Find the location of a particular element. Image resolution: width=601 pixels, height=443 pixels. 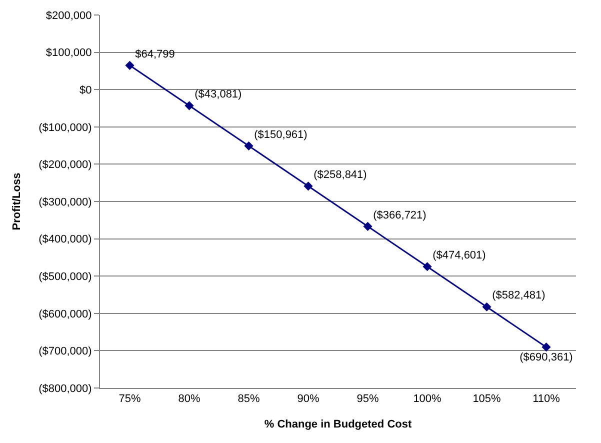

x-tick-label: 85% is located at coordinates (249, 399).